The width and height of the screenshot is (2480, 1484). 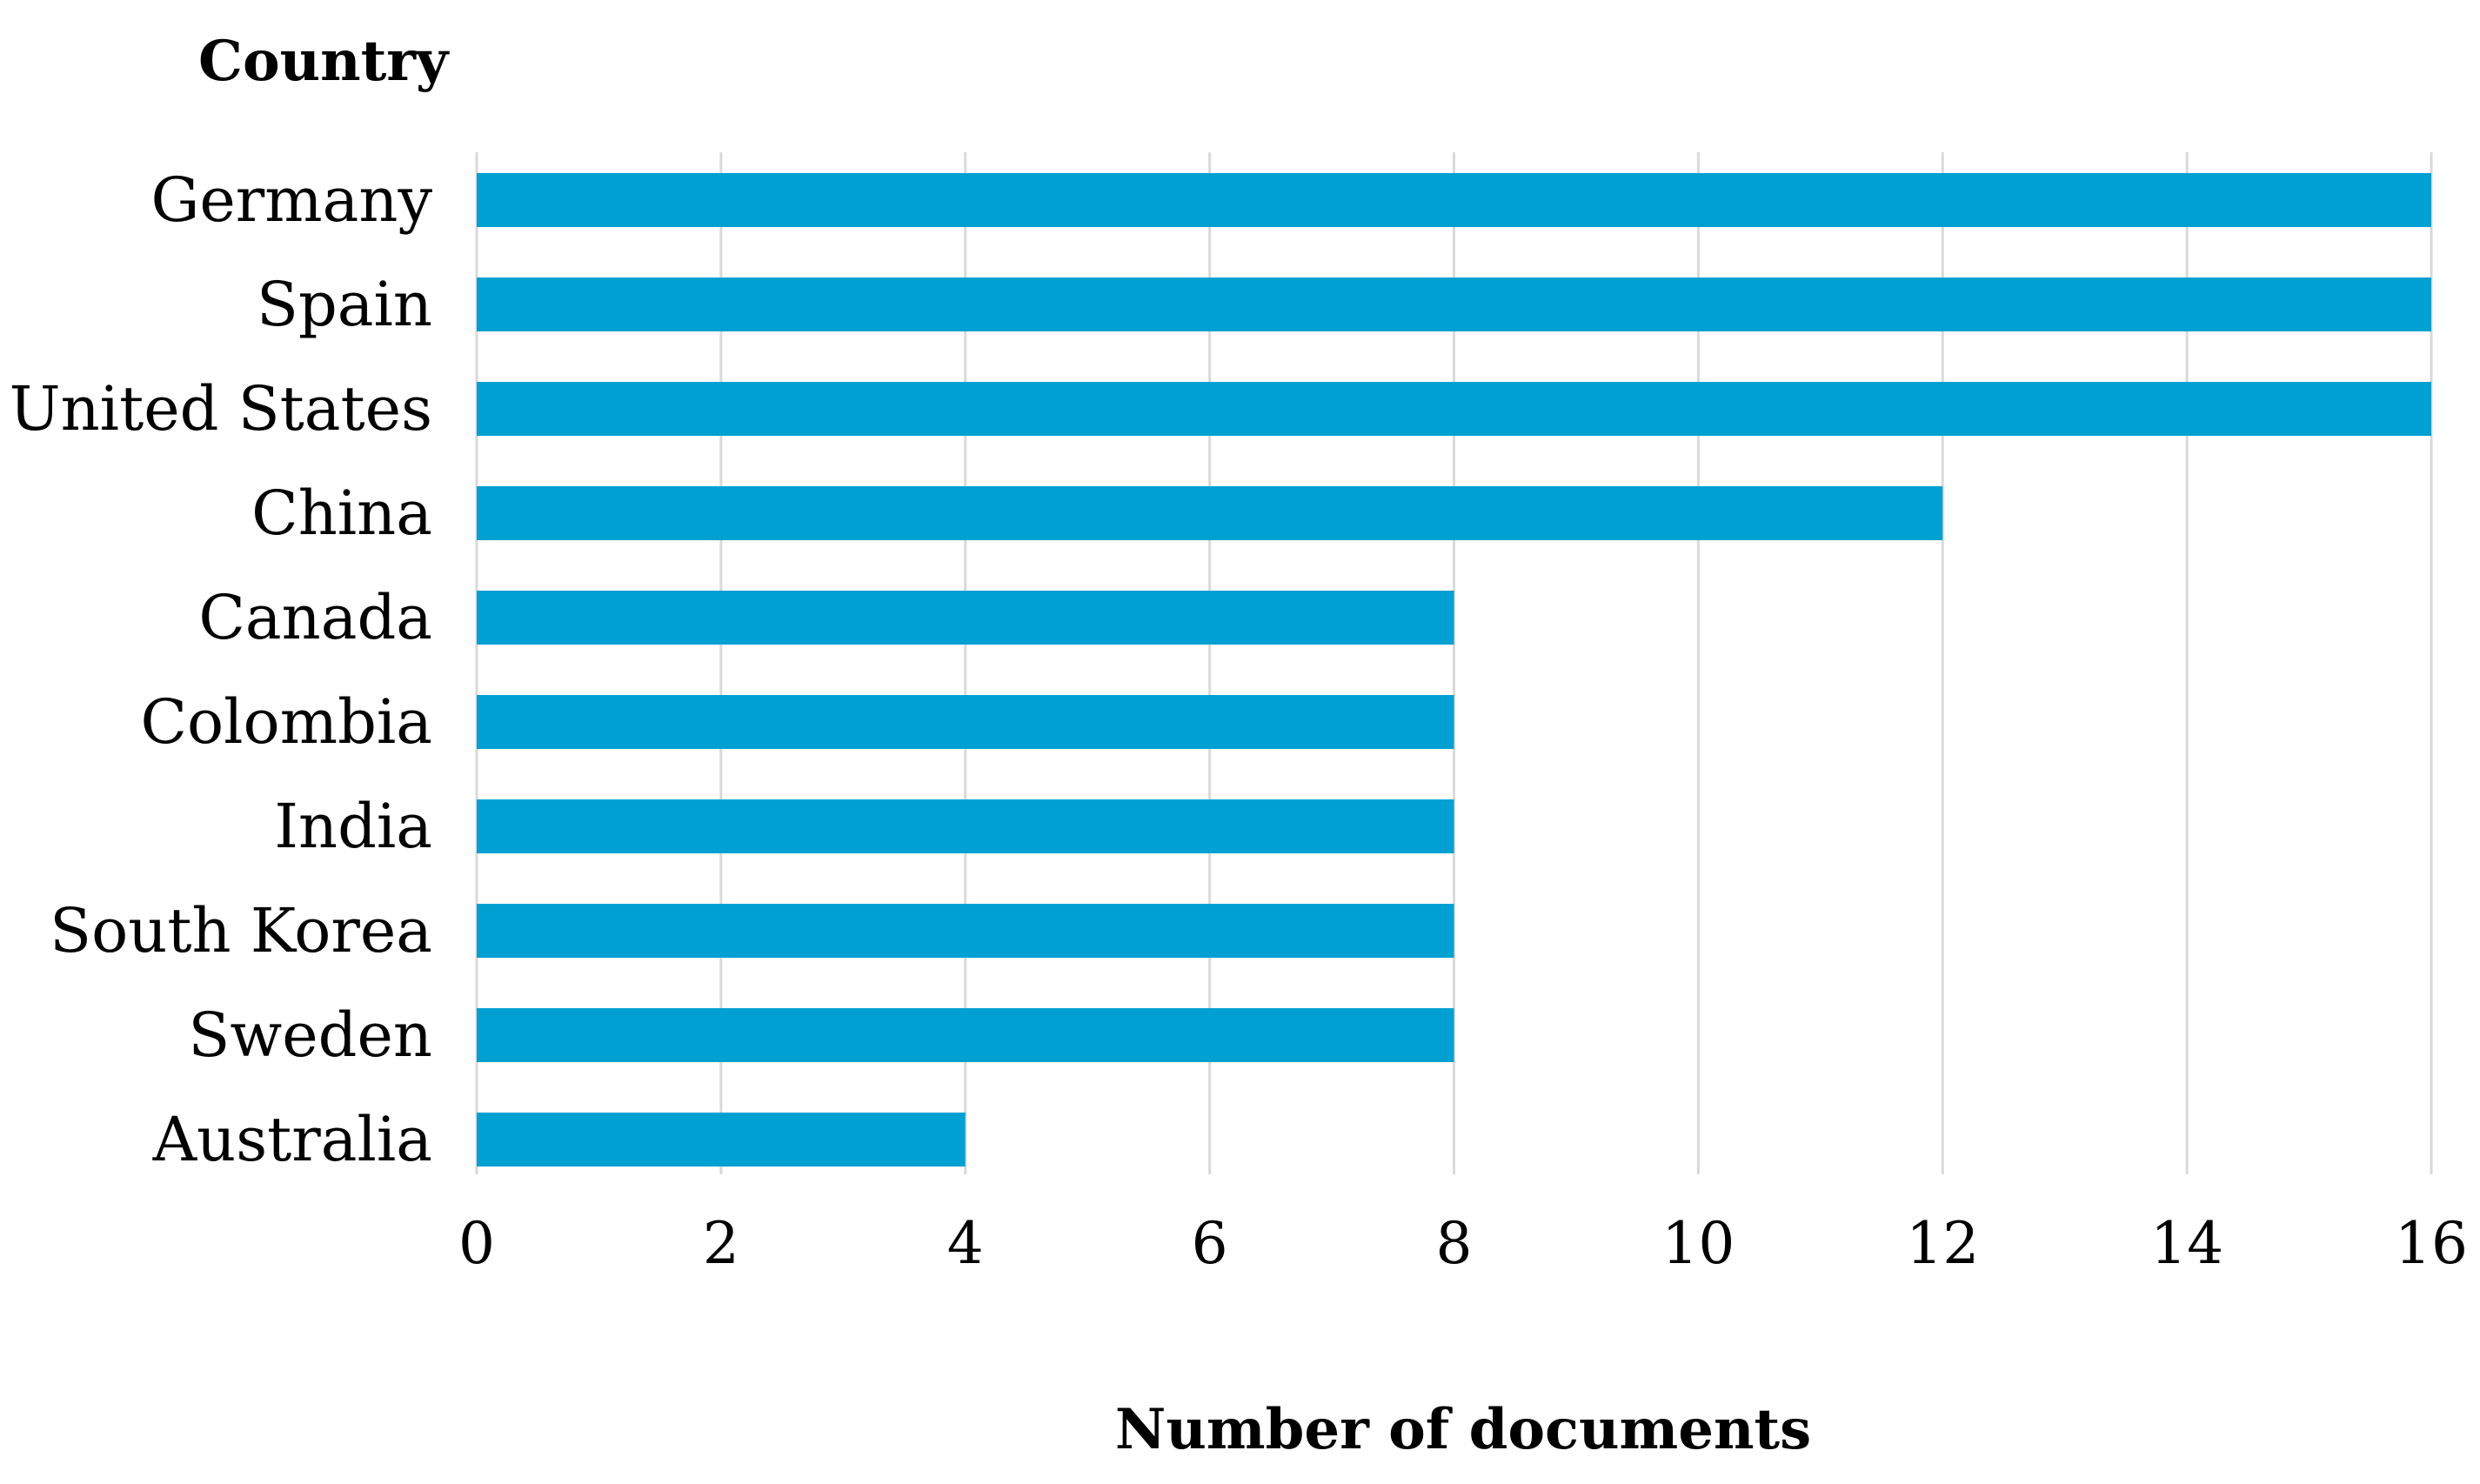 I want to click on category-label-united-states: United States, so click(x=221, y=409).